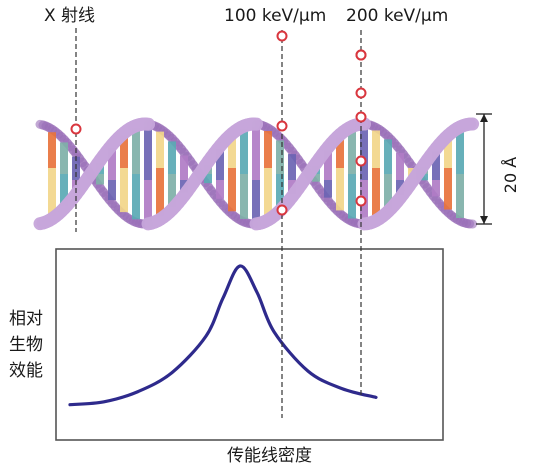 The width and height of the screenshot is (539, 475). What do you see at coordinates (275, 16) in the screenshot?
I see `let-100-label: 100 keV/μm` at bounding box center [275, 16].